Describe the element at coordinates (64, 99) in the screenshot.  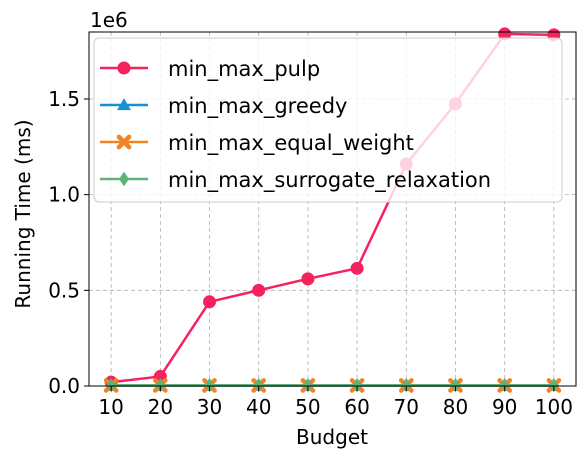
I see `y-tick-label: 1.5` at that location.